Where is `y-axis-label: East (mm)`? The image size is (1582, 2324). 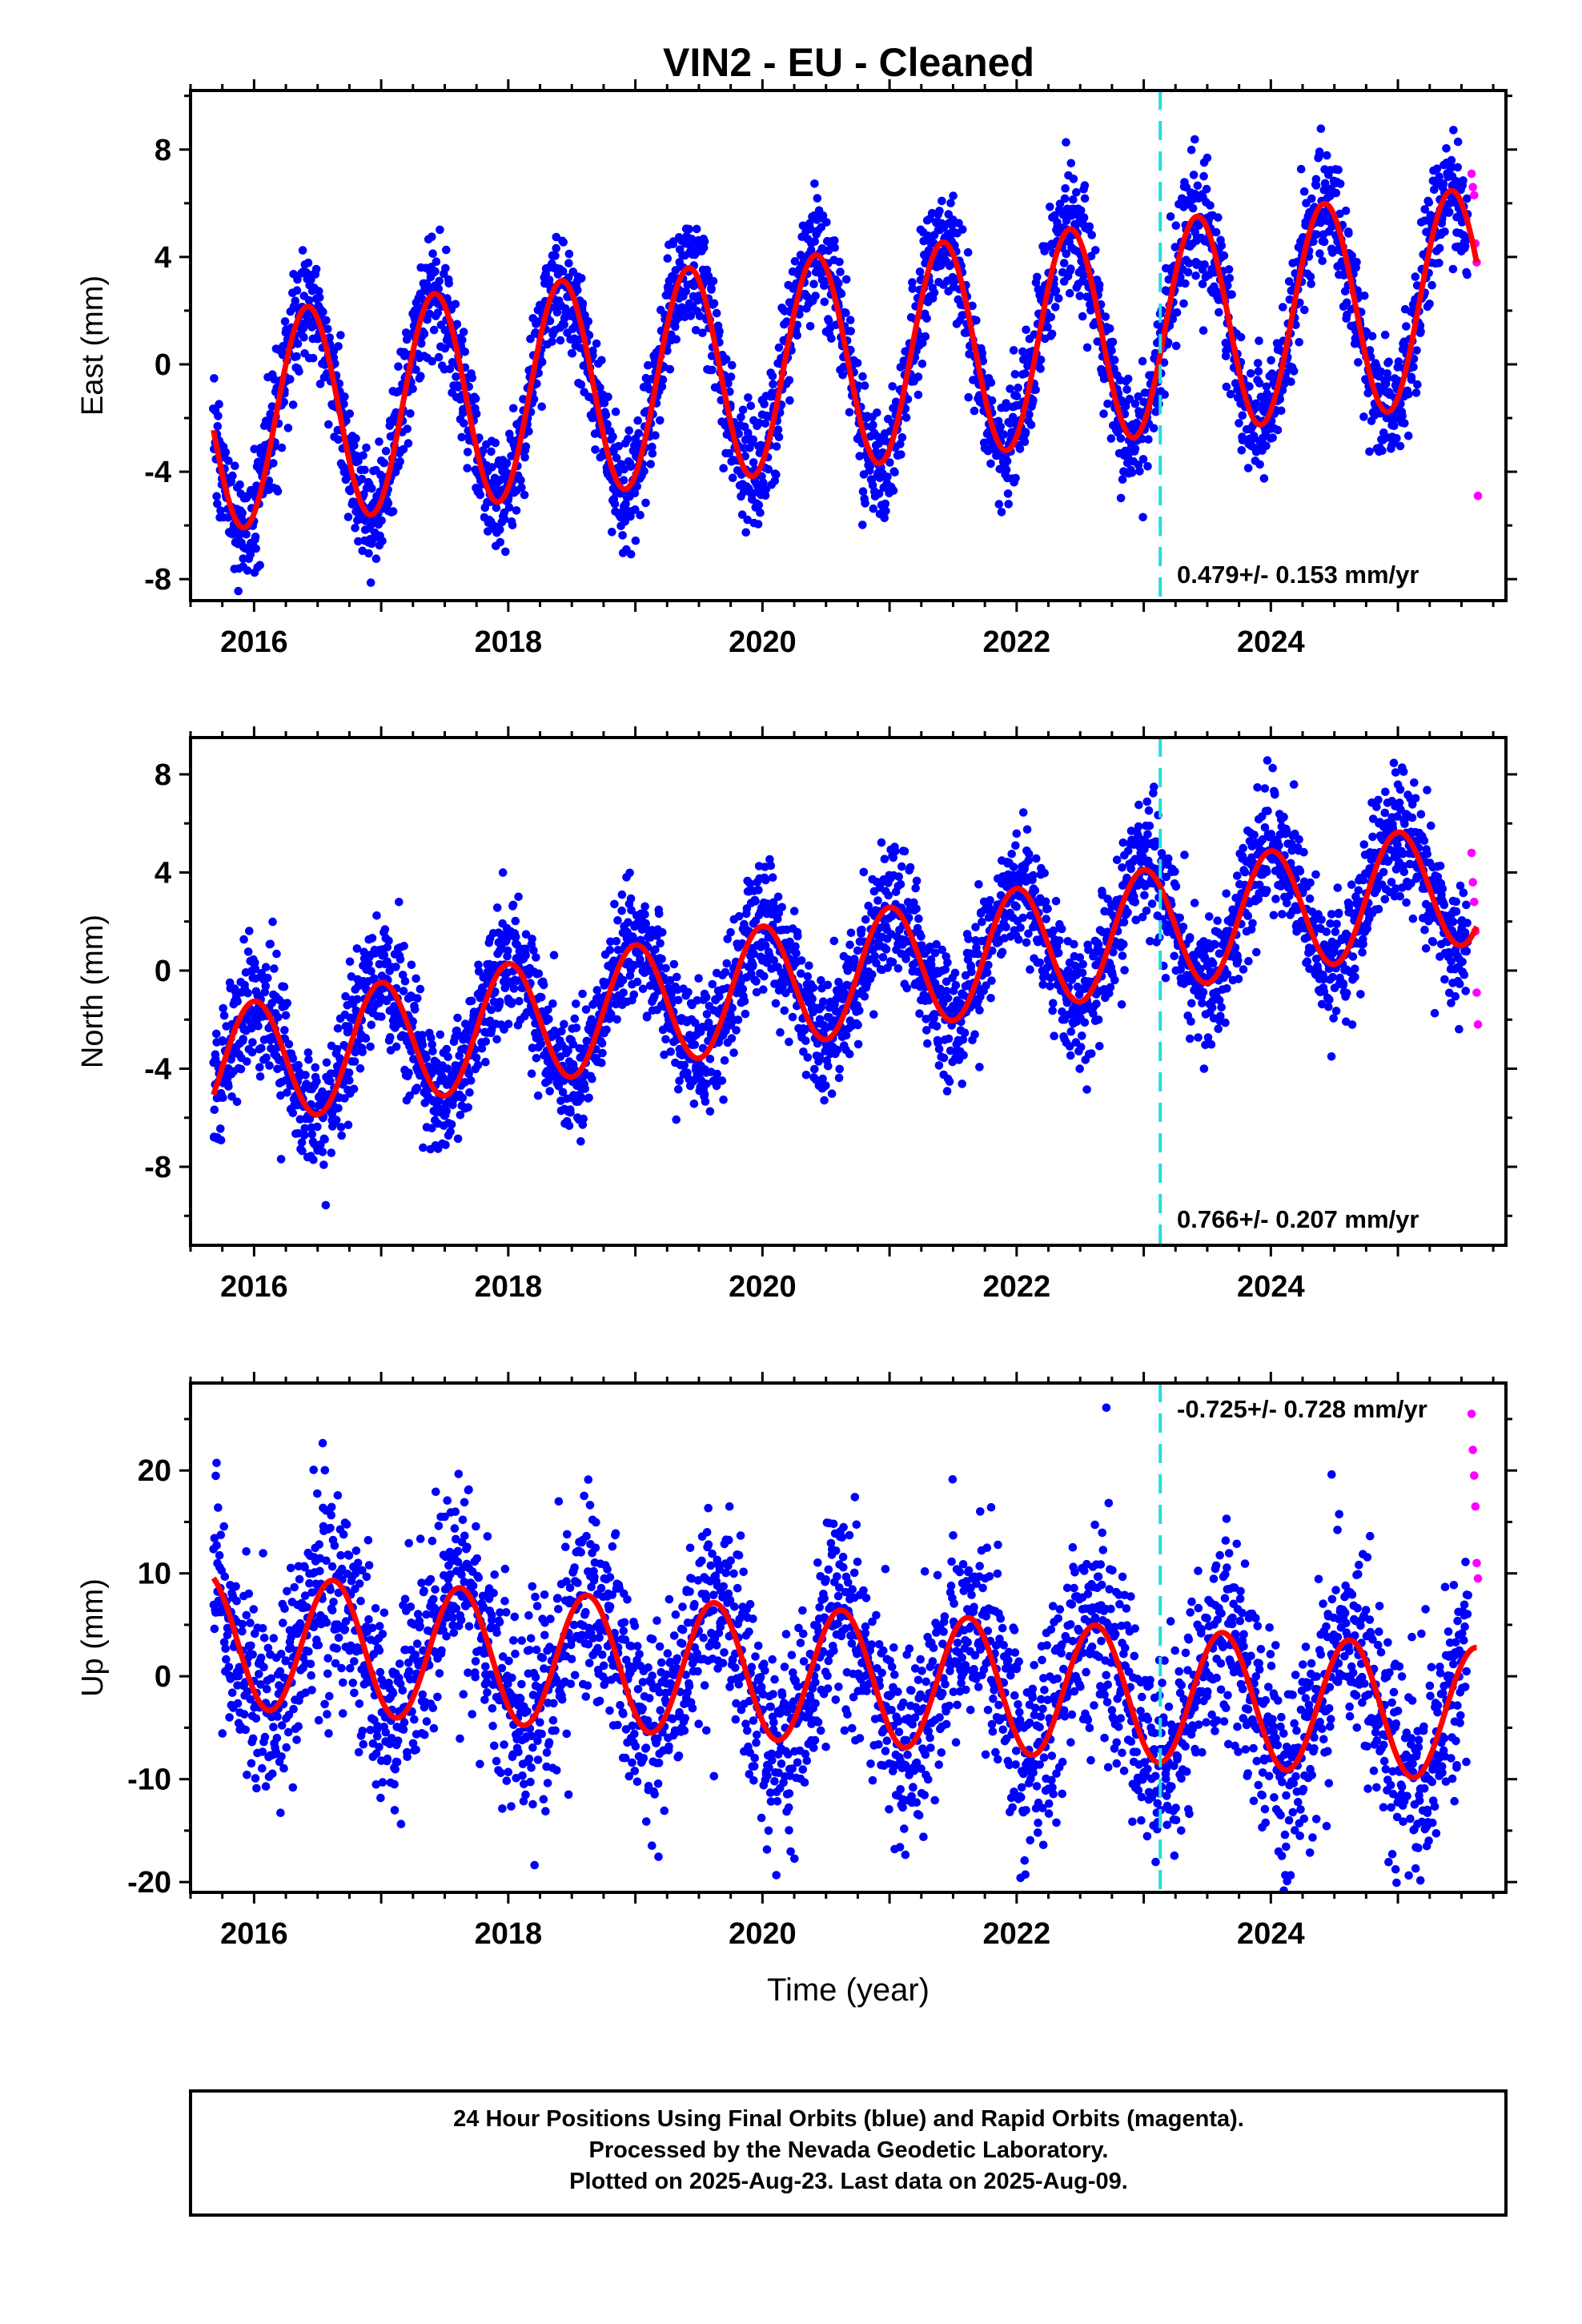
y-axis-label: East (mm) is located at coordinates (93, 345).